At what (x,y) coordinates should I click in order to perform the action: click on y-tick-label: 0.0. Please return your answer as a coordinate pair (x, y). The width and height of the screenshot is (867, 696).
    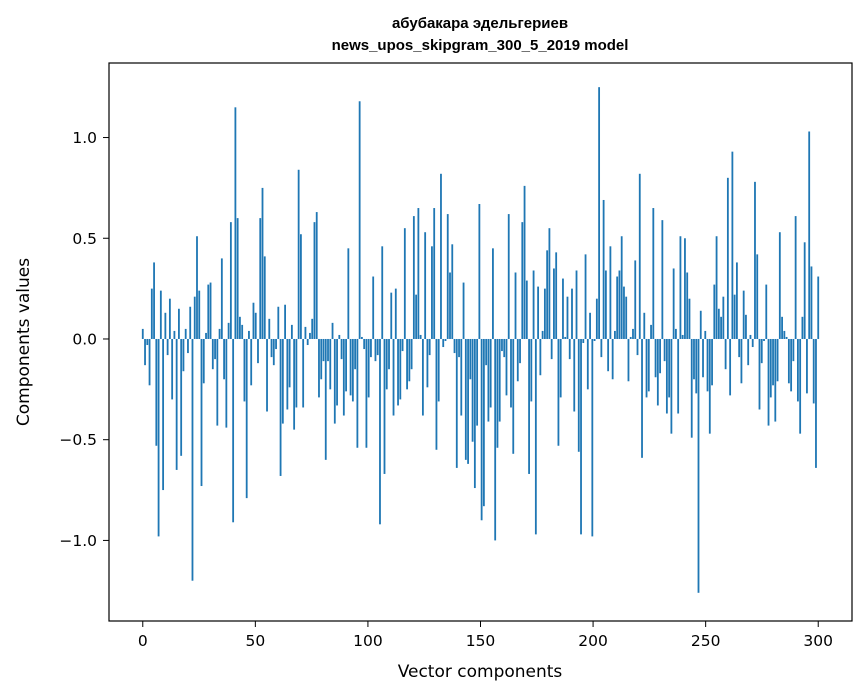
    Looking at the image, I should click on (84, 339).